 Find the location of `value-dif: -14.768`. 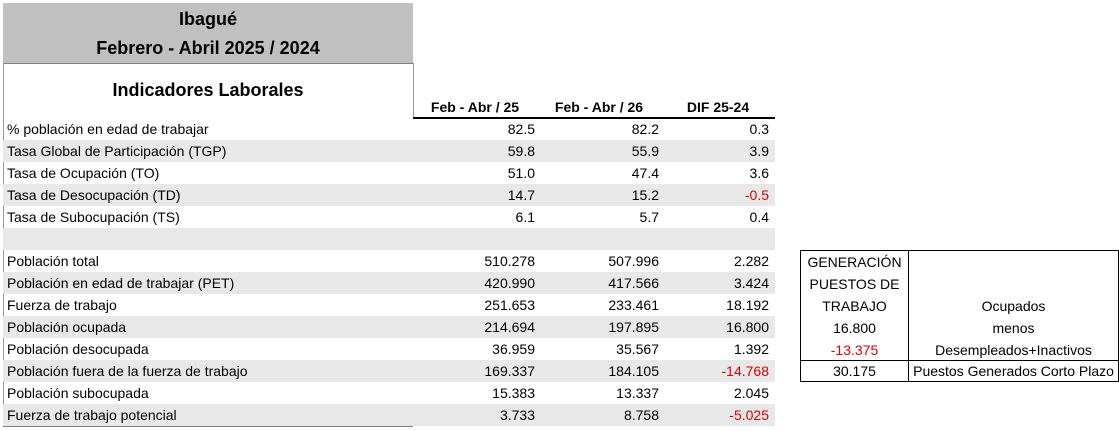

value-dif: -14.768 is located at coordinates (745, 371).